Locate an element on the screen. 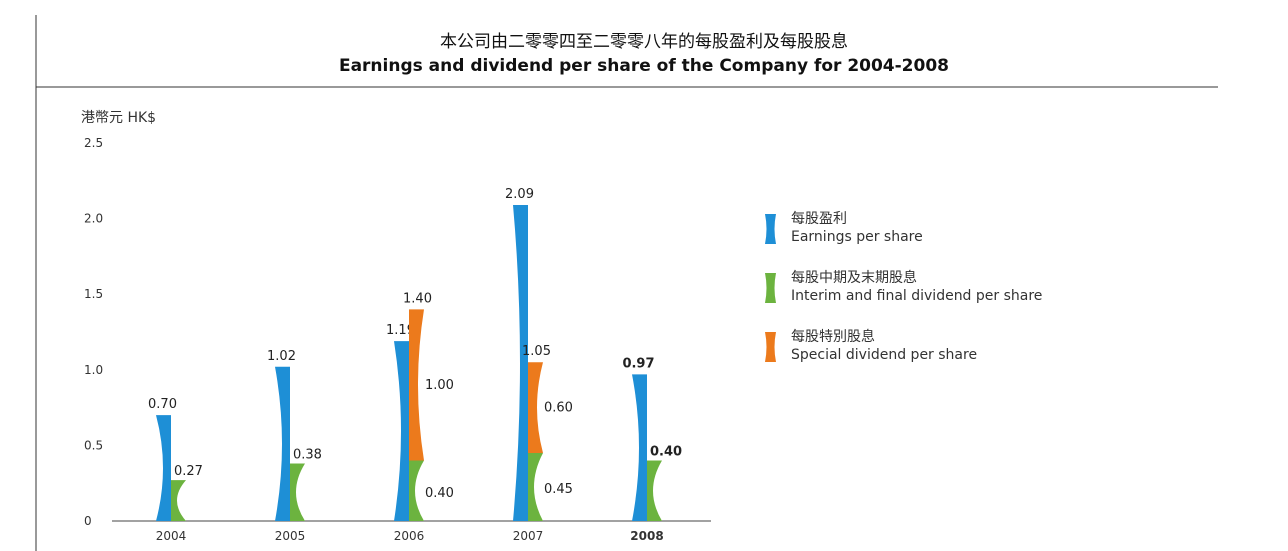 The height and width of the screenshot is (551, 1288). label-earnings-2008: 0.97 is located at coordinates (638, 363).